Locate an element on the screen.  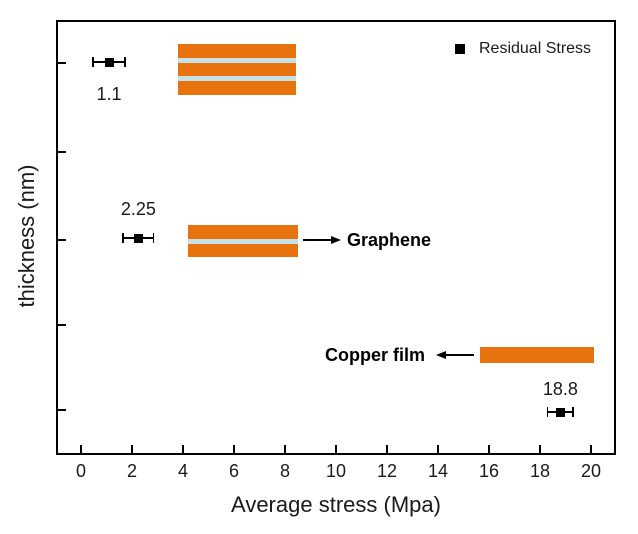
legend: Residual Stress is located at coordinates (523, 49).